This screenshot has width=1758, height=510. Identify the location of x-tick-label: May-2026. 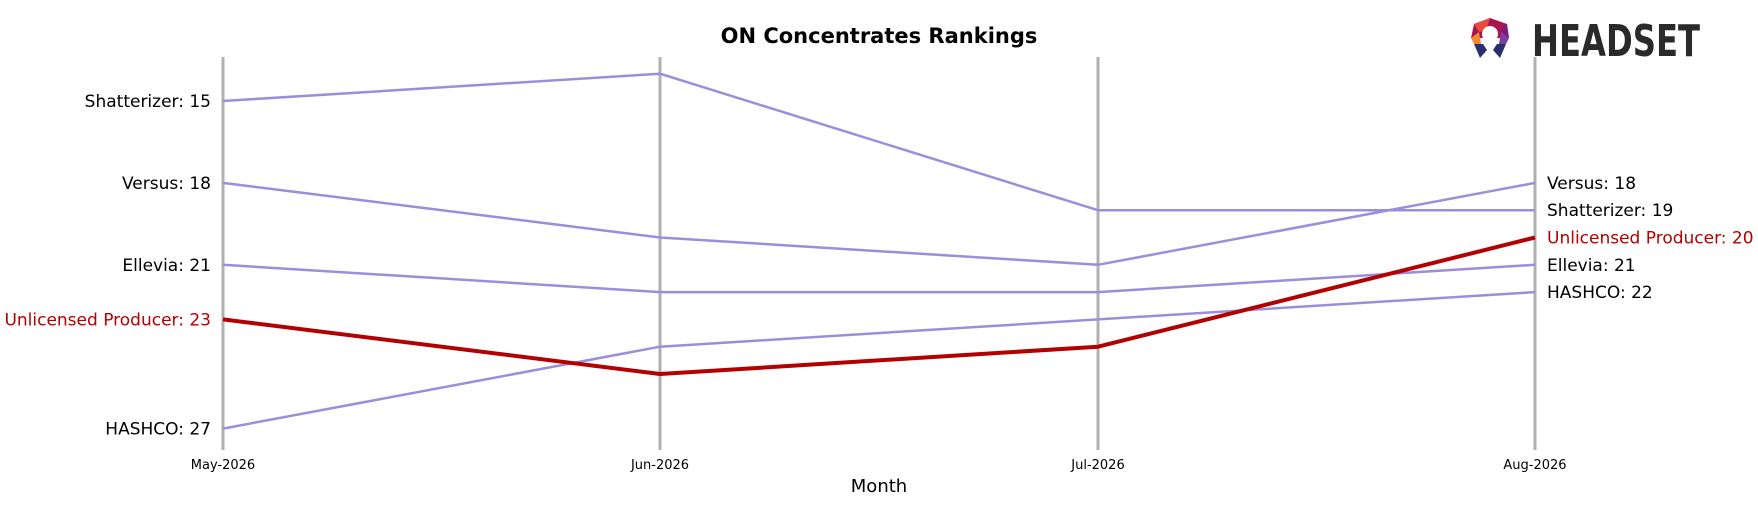
(223, 465).